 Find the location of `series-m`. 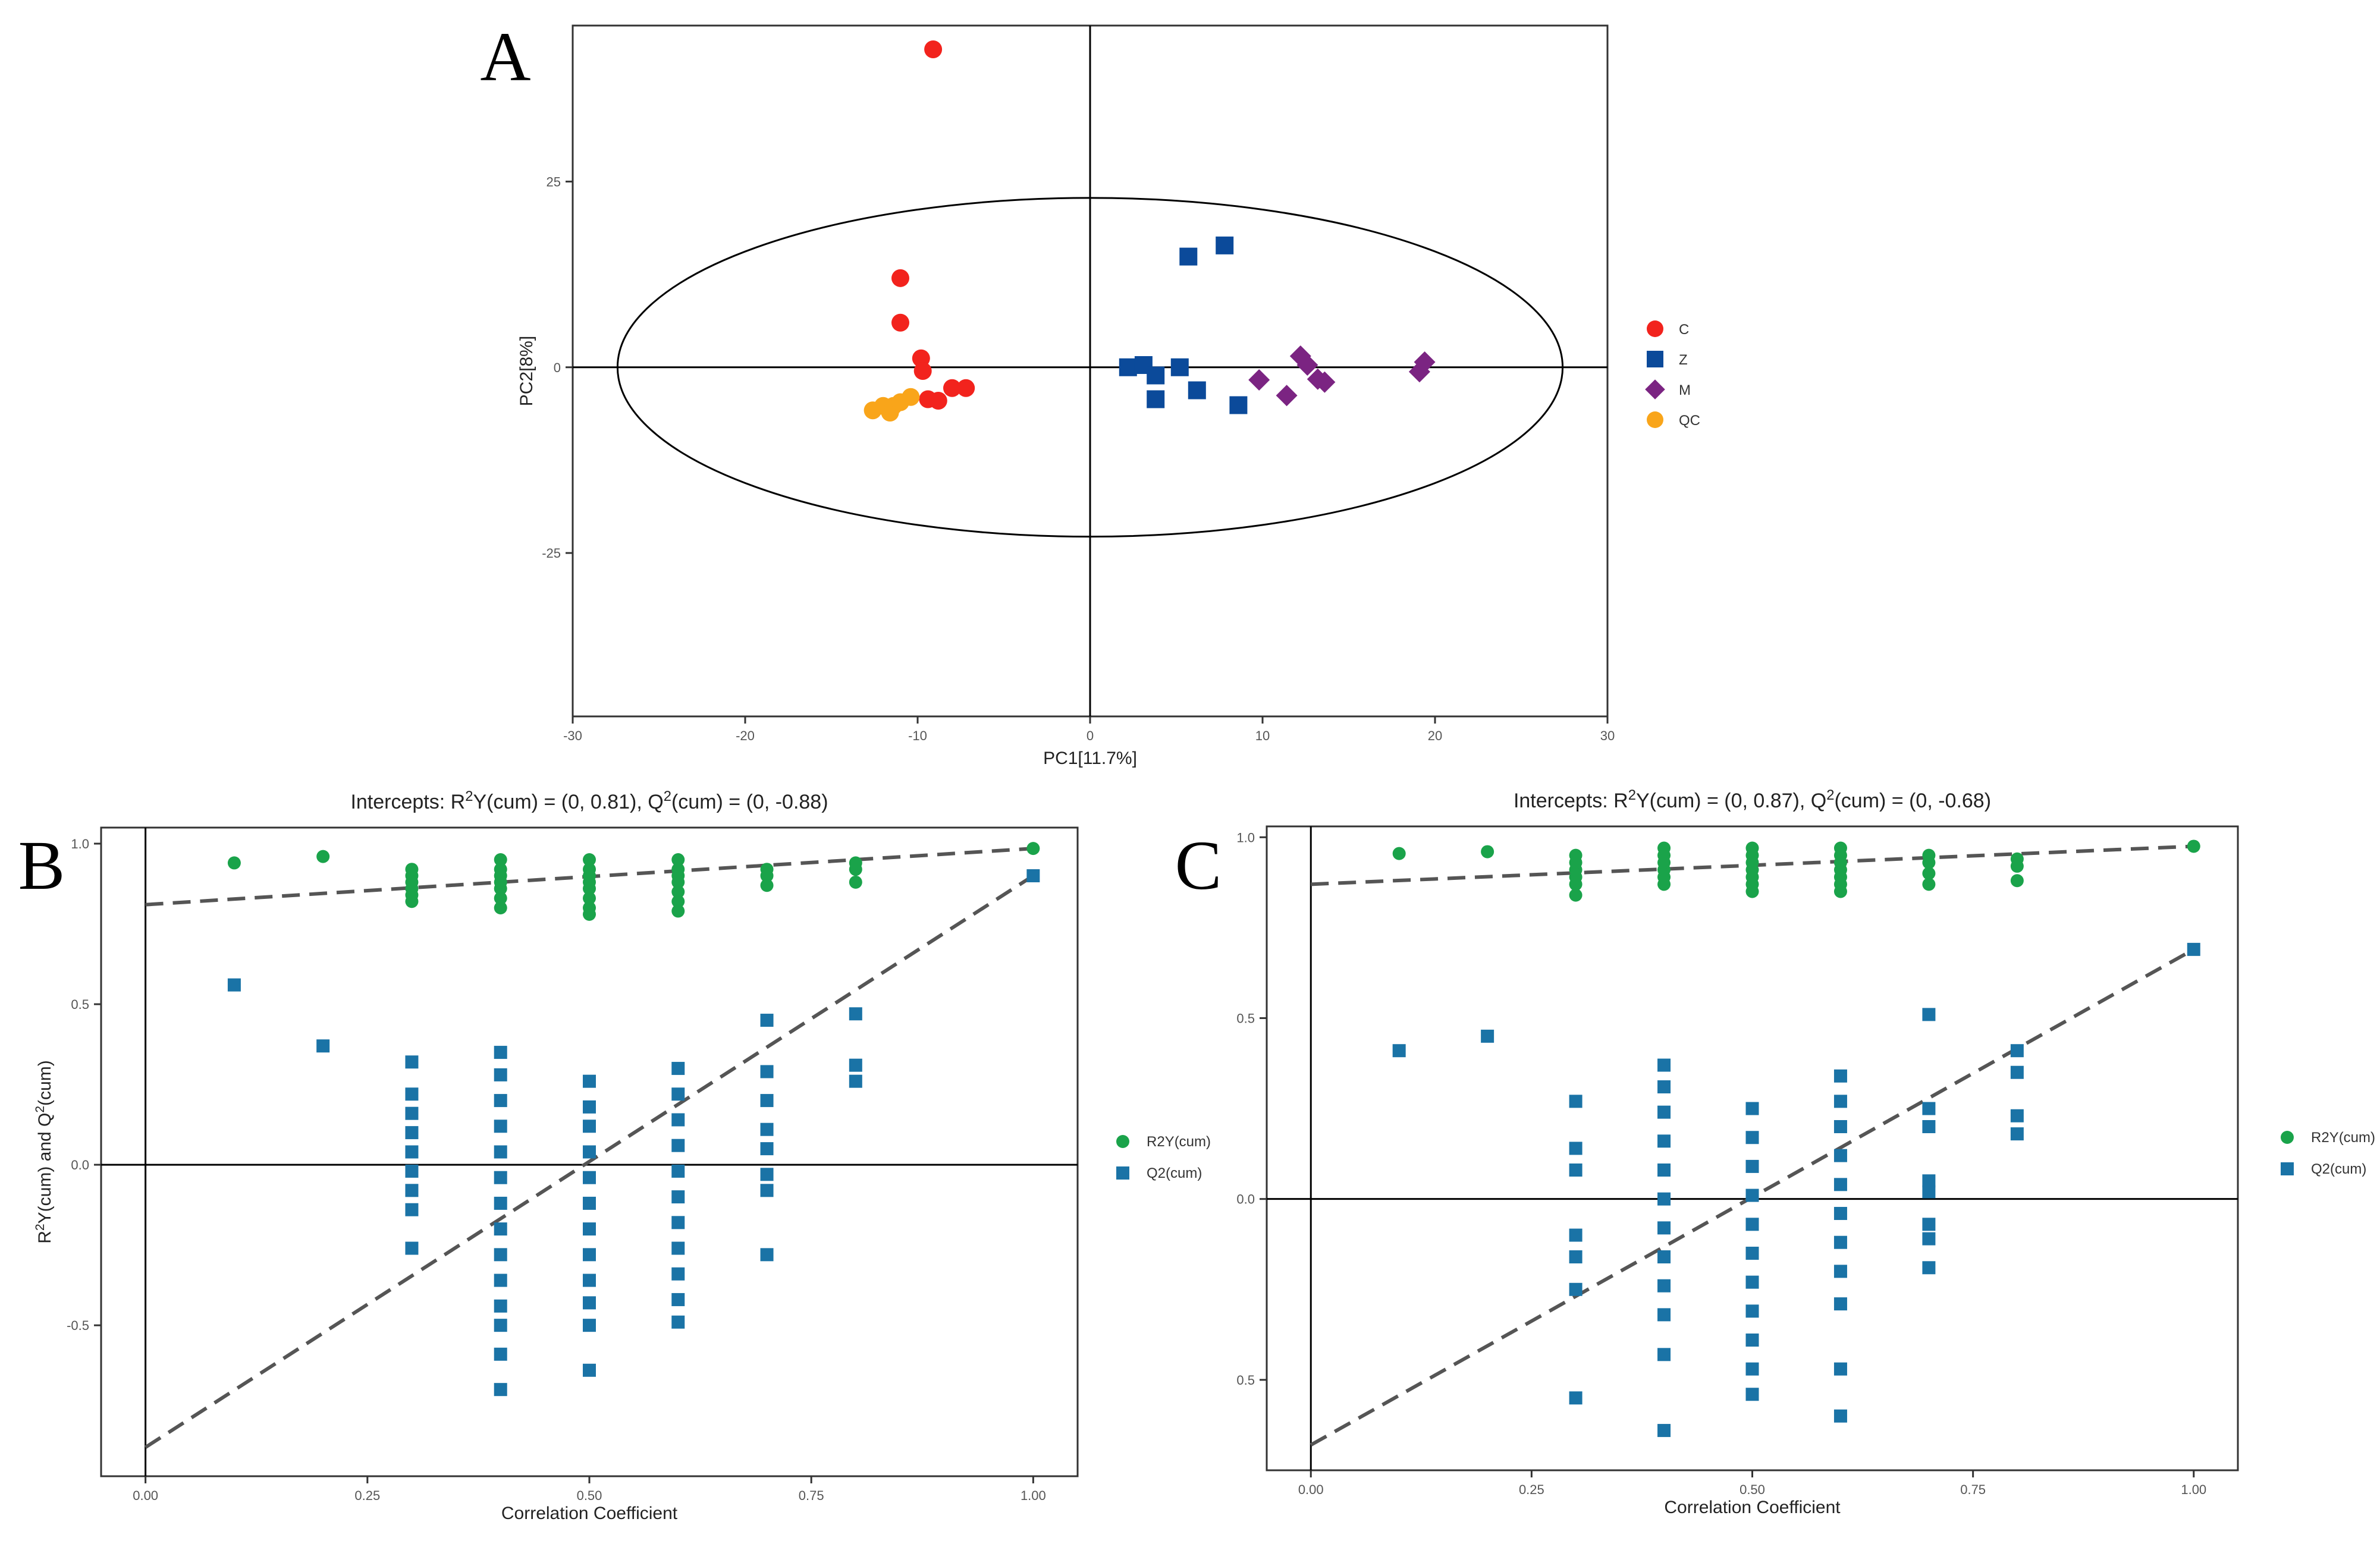

series-m is located at coordinates (1342, 376).